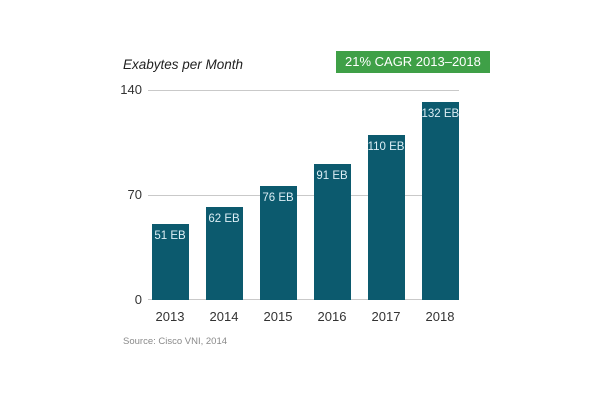 The height and width of the screenshot is (400, 610). What do you see at coordinates (386, 147) in the screenshot?
I see `bar-value-label: 110 EB` at bounding box center [386, 147].